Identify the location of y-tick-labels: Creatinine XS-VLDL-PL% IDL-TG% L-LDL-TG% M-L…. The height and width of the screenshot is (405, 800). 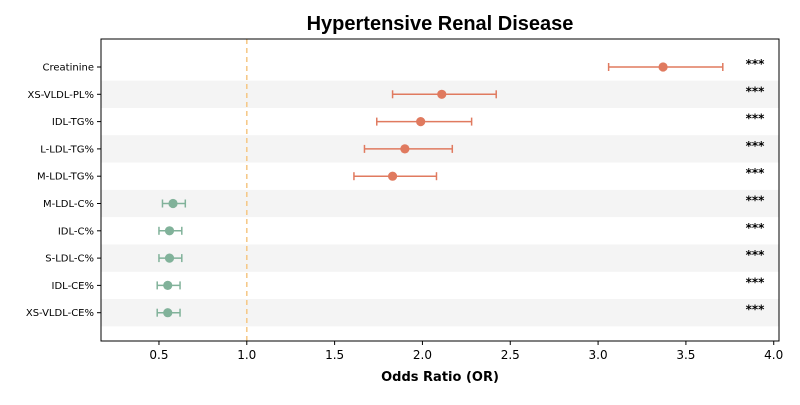
(63, 191).